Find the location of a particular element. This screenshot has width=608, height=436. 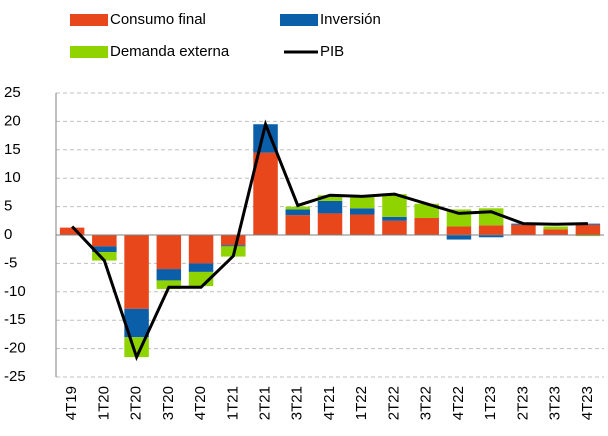

x-tick-label: 2T21 is located at coordinates (264, 403).